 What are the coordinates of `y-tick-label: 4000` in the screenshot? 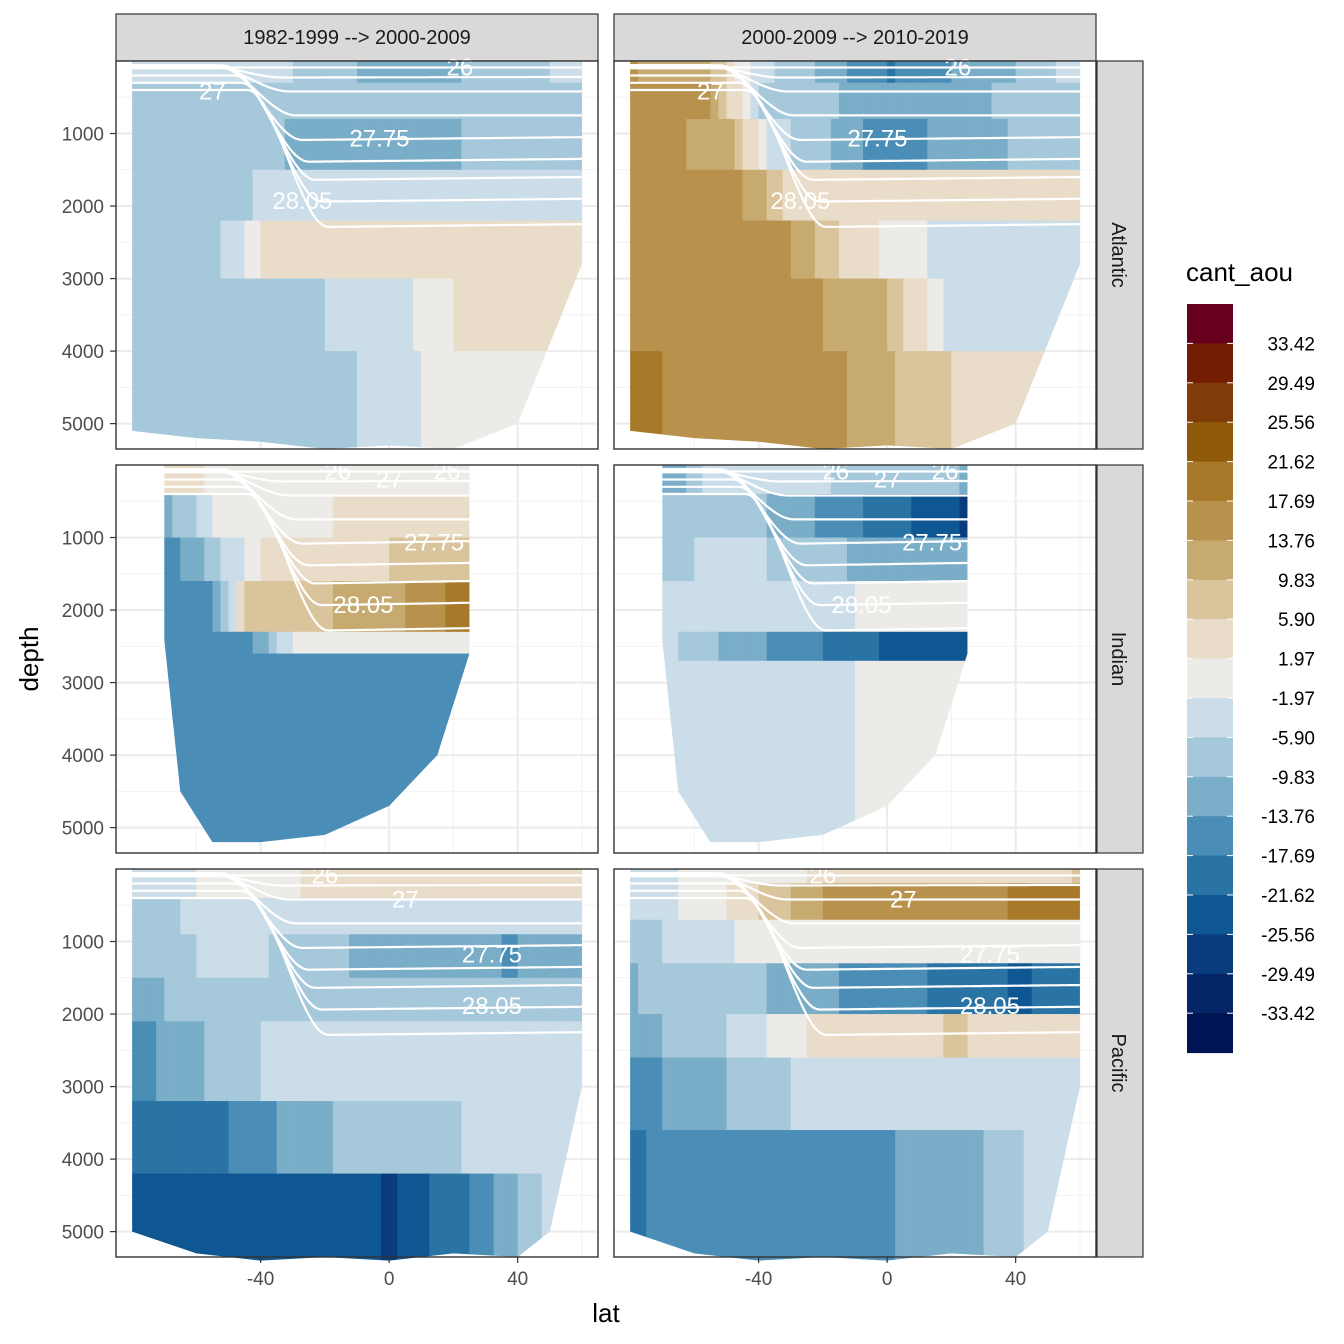 It's located at (83, 756).